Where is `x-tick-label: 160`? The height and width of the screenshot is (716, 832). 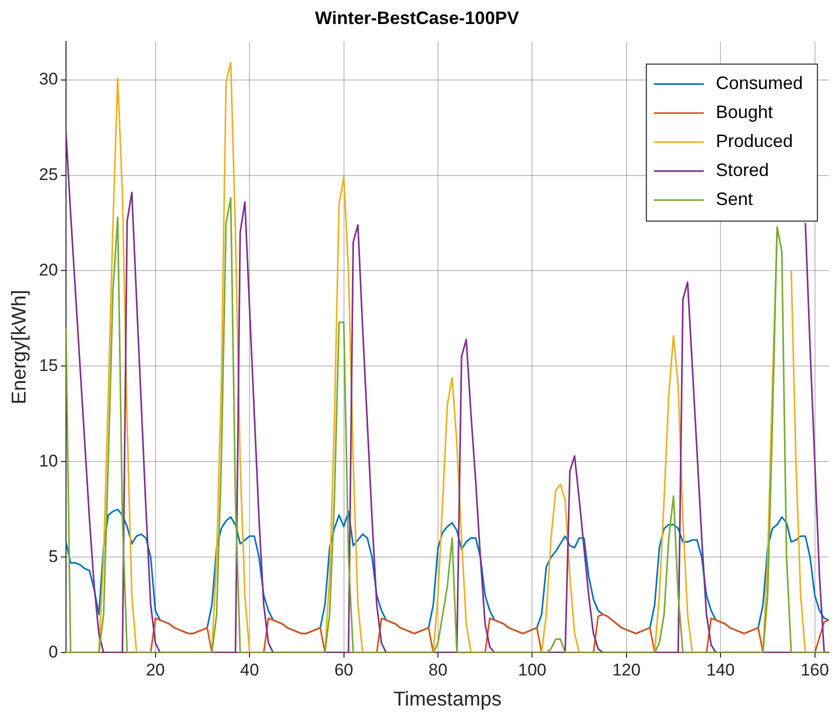
x-tick-label: 160 is located at coordinates (814, 670).